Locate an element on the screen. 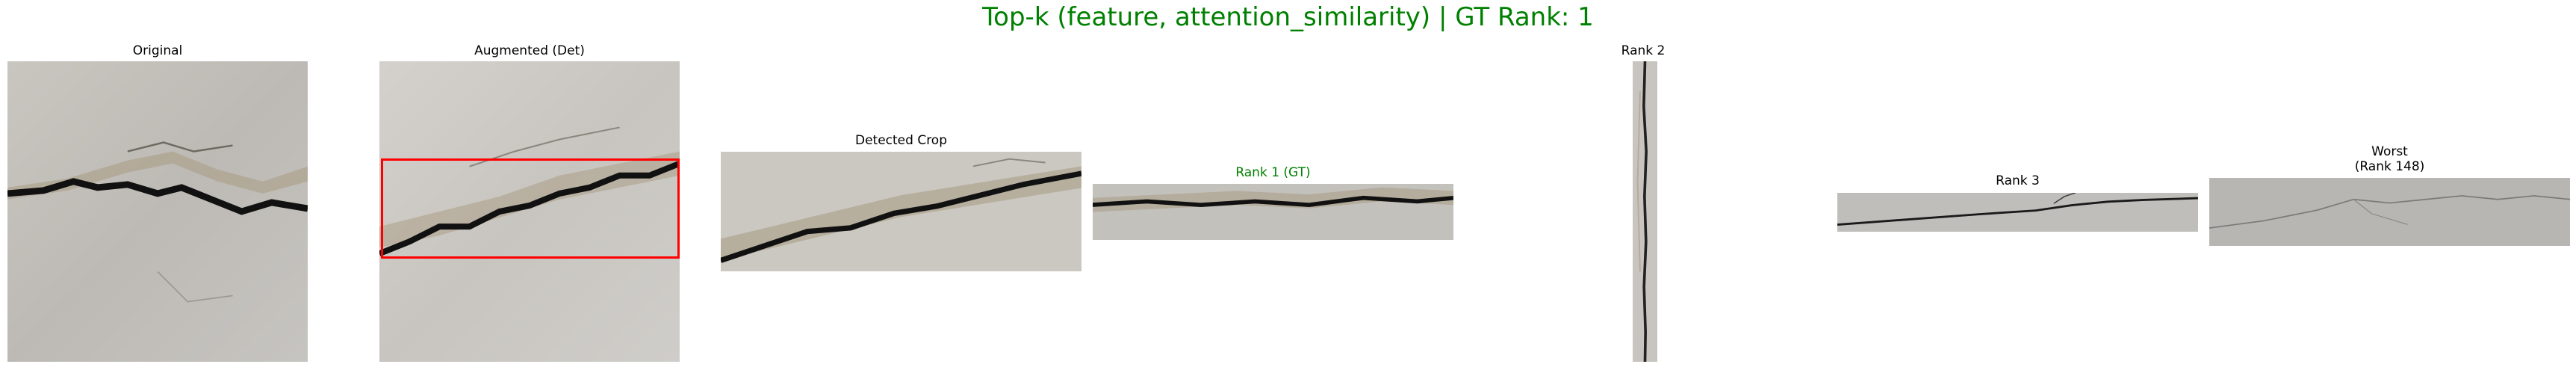 The height and width of the screenshot is (370, 2576). worst-image is located at coordinates (2390, 212).